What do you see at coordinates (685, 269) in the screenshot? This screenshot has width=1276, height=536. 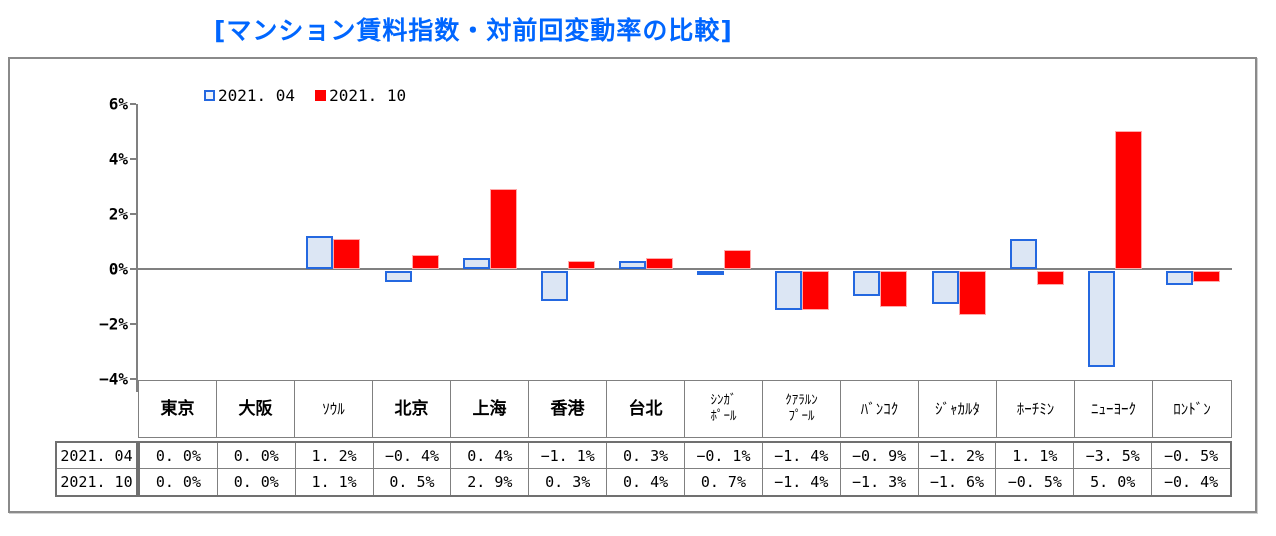 I see `zero-gridline` at bounding box center [685, 269].